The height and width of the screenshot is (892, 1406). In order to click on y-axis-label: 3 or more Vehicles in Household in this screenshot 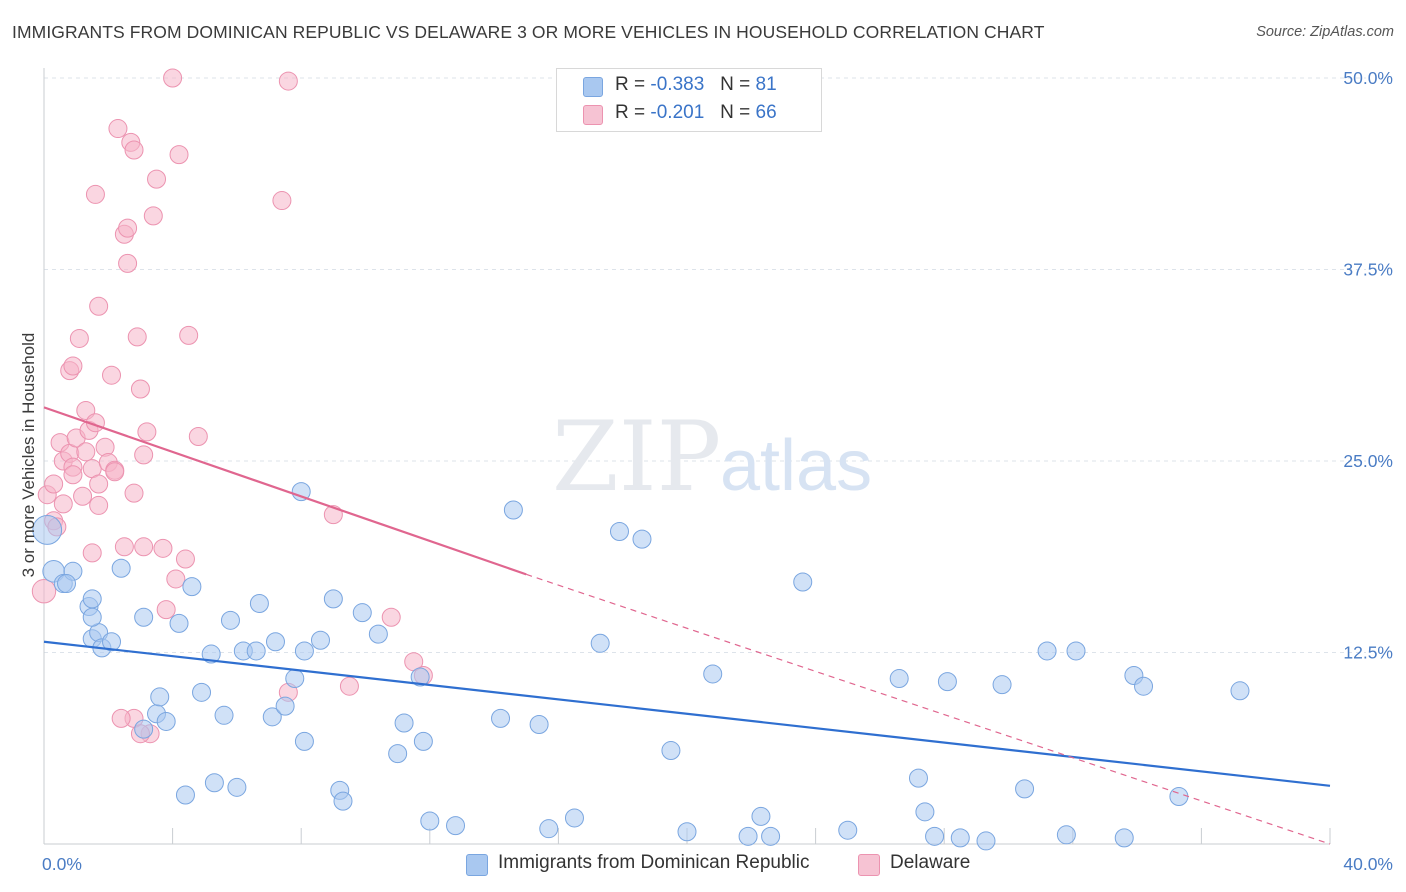, I will do `click(28, 455)`.